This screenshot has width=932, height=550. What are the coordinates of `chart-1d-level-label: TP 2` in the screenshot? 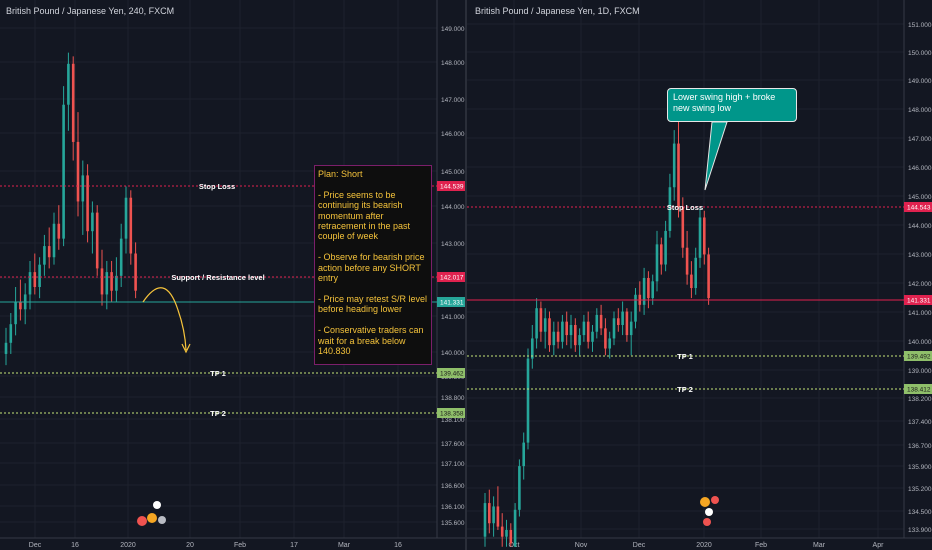 It's located at (685, 389).